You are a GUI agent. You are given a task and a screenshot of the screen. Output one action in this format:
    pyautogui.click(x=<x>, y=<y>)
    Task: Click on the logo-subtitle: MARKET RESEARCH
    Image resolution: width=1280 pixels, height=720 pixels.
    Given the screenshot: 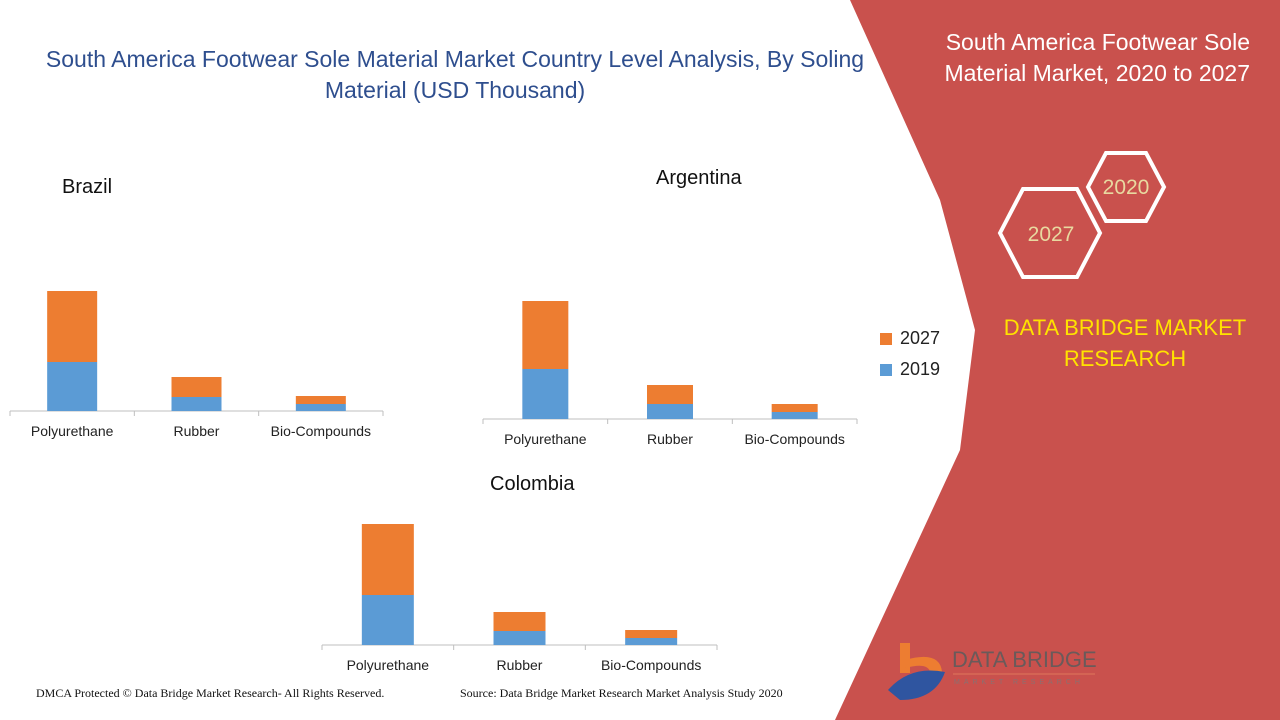 What is the action you would take?
    pyautogui.click(x=1019, y=682)
    